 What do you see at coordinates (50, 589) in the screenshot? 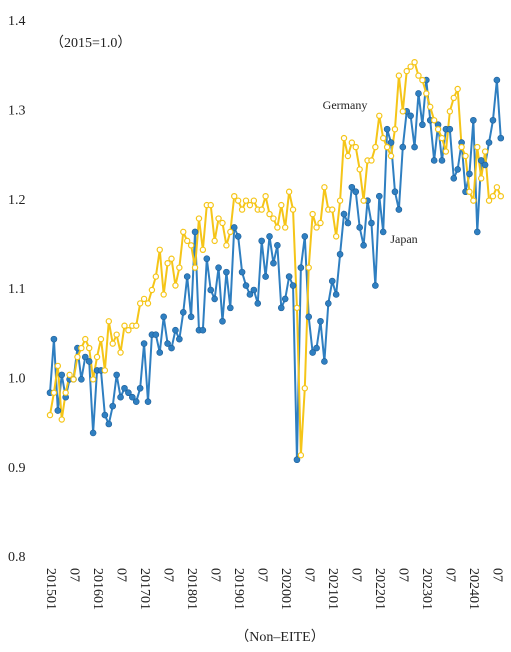
I see `x-tick-label: 201501` at bounding box center [50, 589].